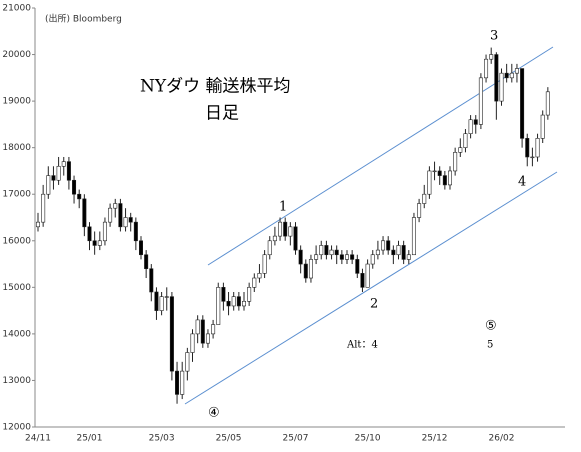 This screenshot has width=581, height=452. I want to click on wave-label: ⑤, so click(491, 326).